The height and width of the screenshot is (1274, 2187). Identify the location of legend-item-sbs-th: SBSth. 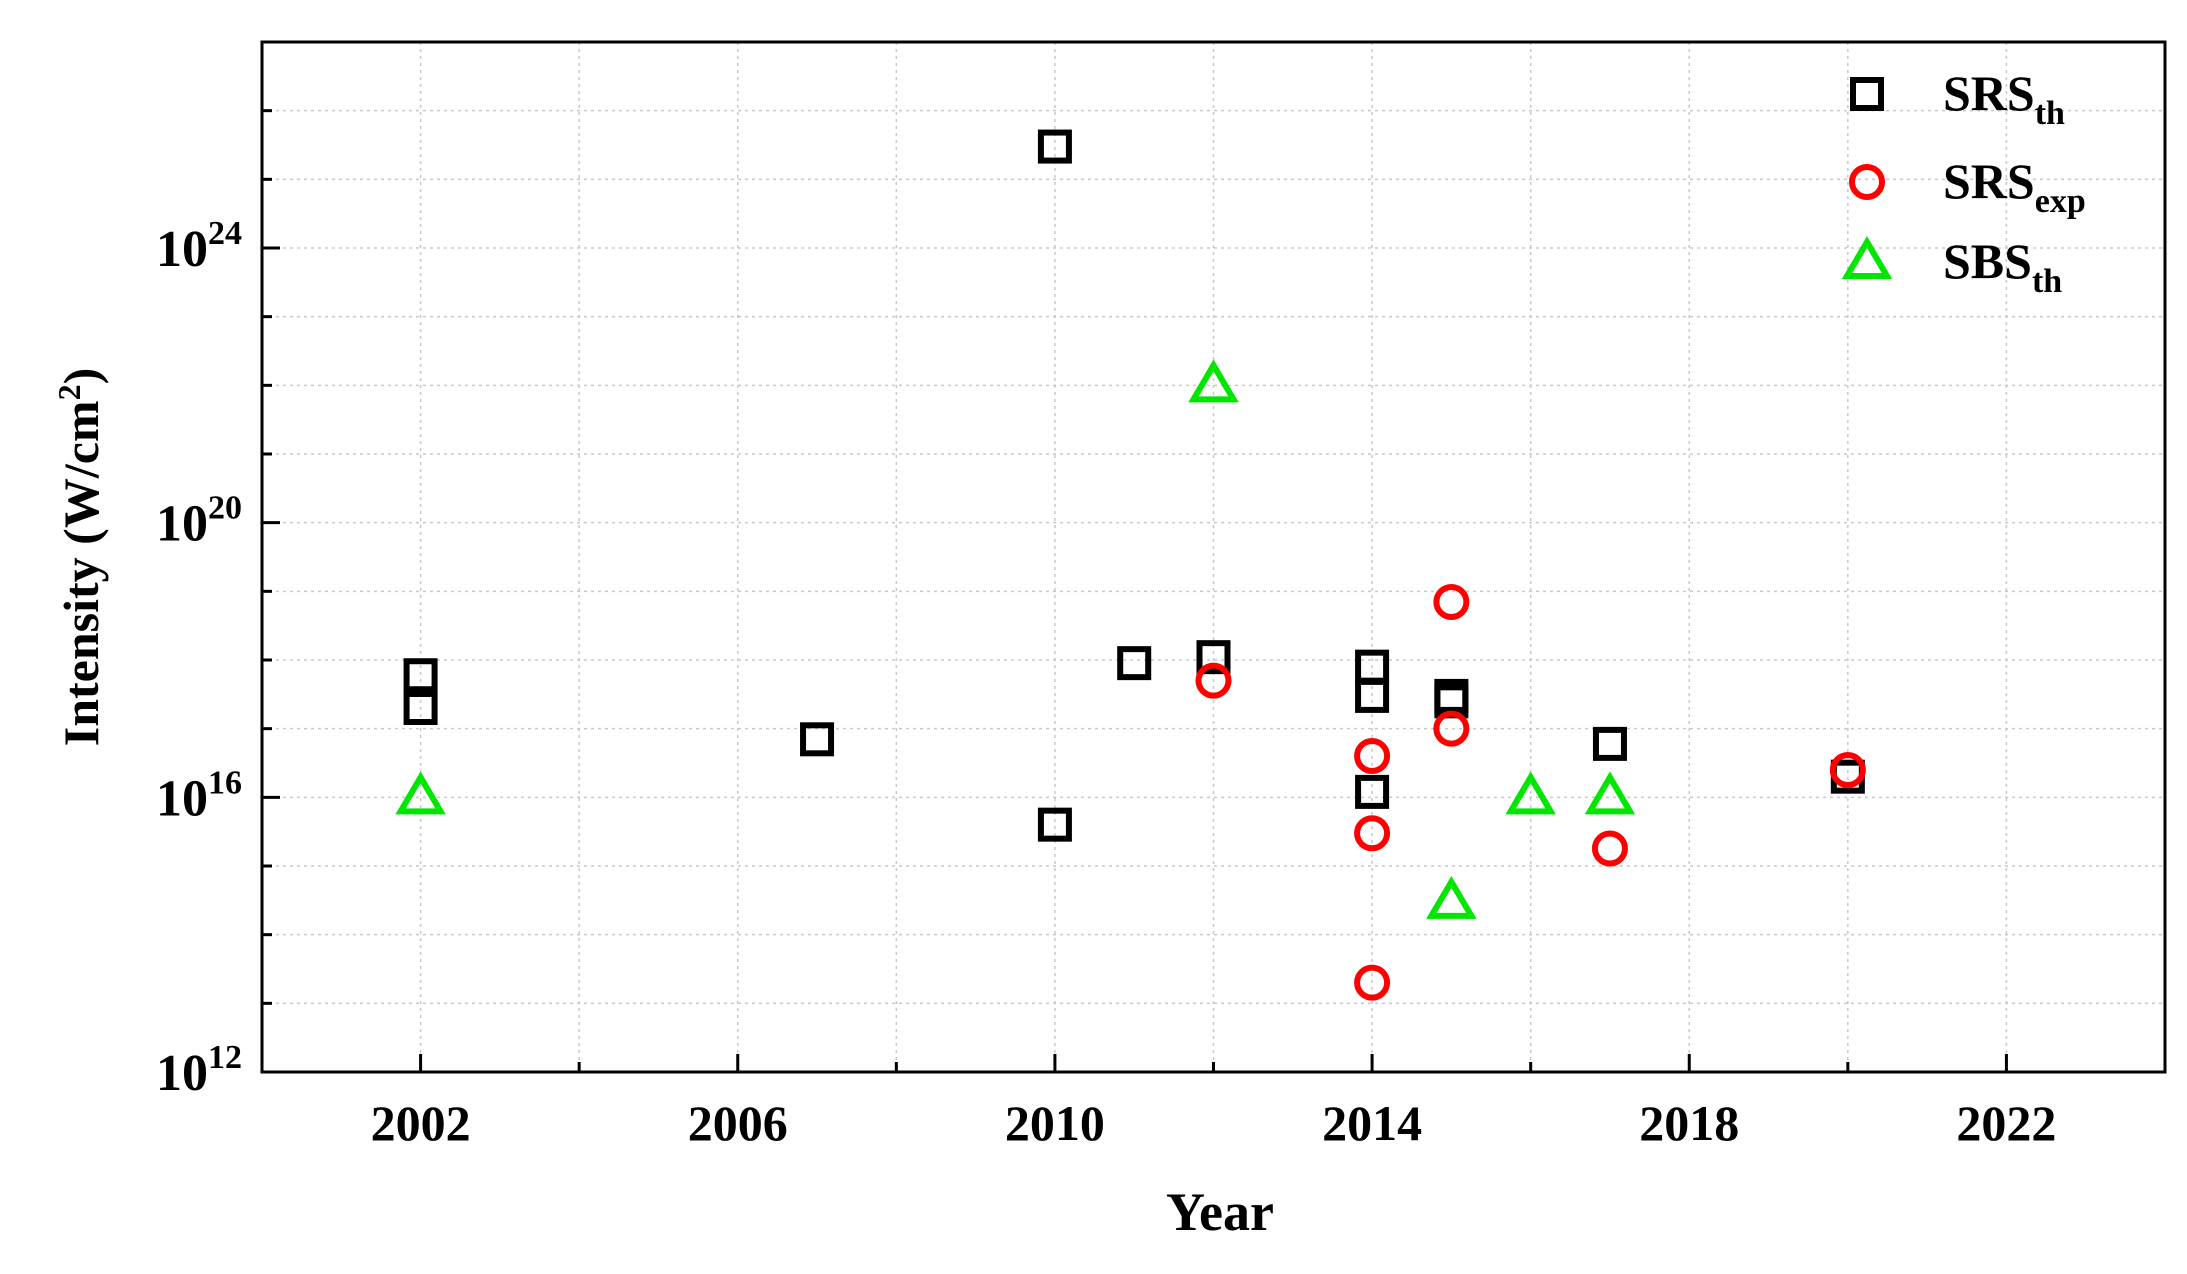
(1951, 266).